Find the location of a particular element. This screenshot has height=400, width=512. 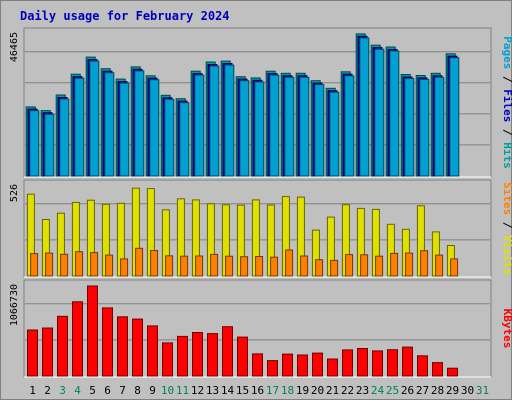

y-axis-label-part: KBytes is located at coordinates (506, 329).